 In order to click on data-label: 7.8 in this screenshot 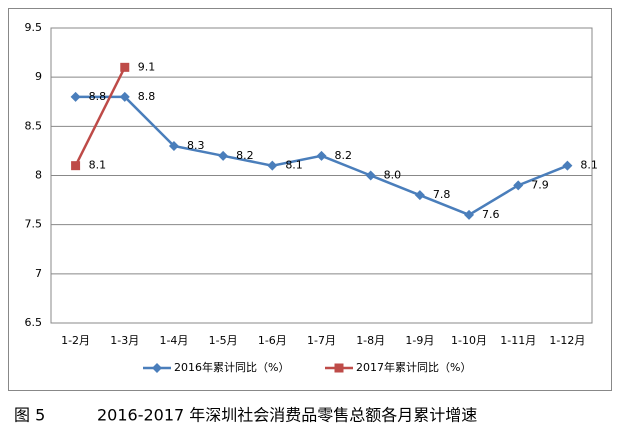, I will do `click(442, 194)`.